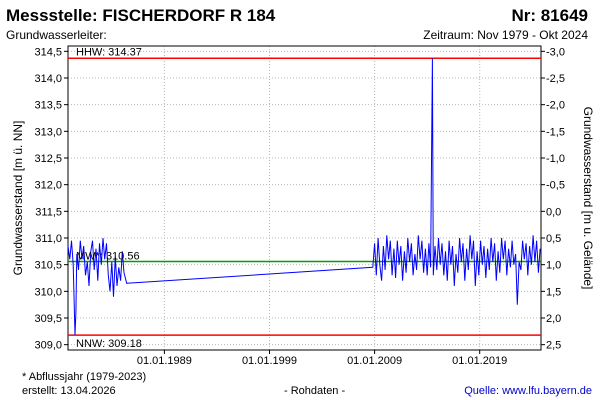 The image size is (600, 400). Describe the element at coordinates (555, 159) in the screenshot. I see `y-tick-label-right: -1,0` at that location.